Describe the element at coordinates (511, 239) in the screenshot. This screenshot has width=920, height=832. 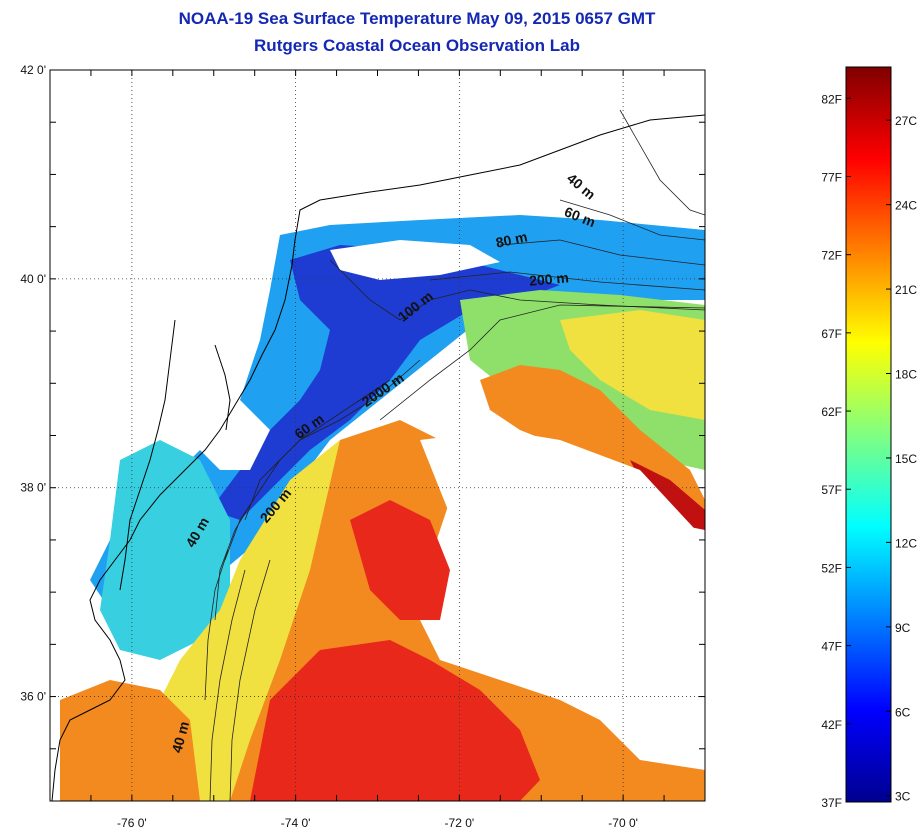
I see `contour-depth-label: 80 m` at that location.